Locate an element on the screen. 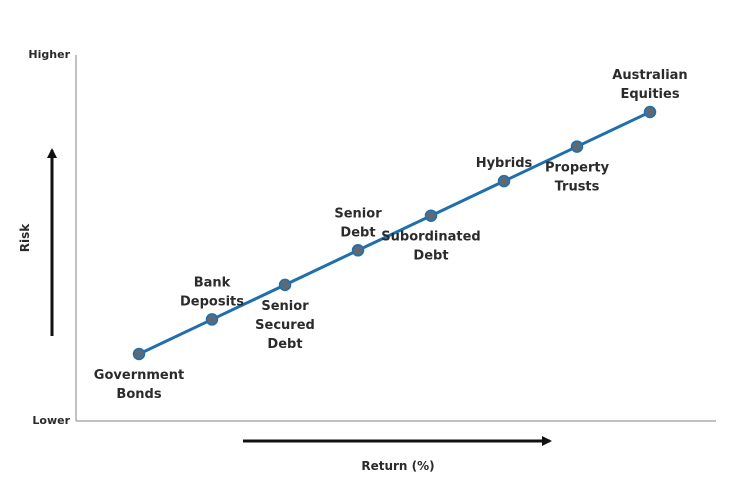 Image resolution: width=735 pixels, height=489 pixels. y-axis-title: Risk is located at coordinates (25, 237).